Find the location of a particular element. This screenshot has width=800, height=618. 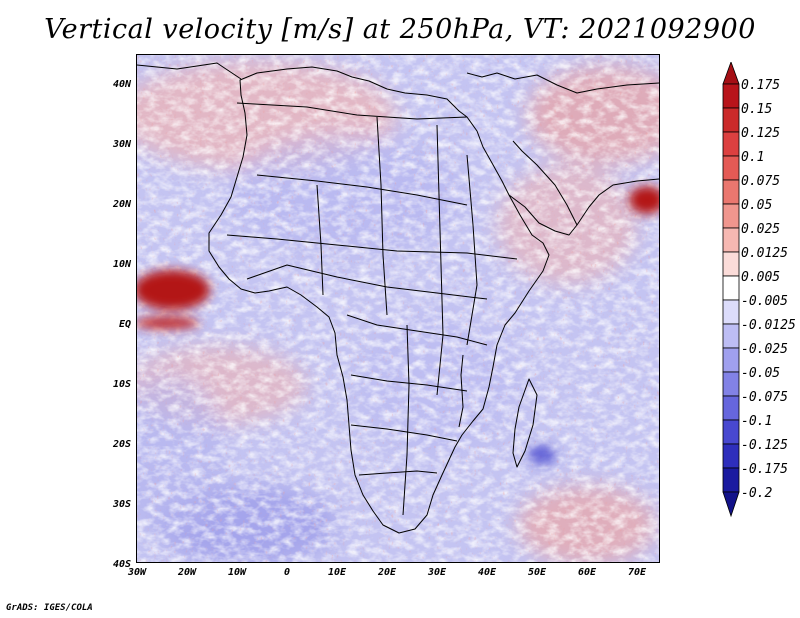

lat-label: 40S is located at coordinates (121, 564).